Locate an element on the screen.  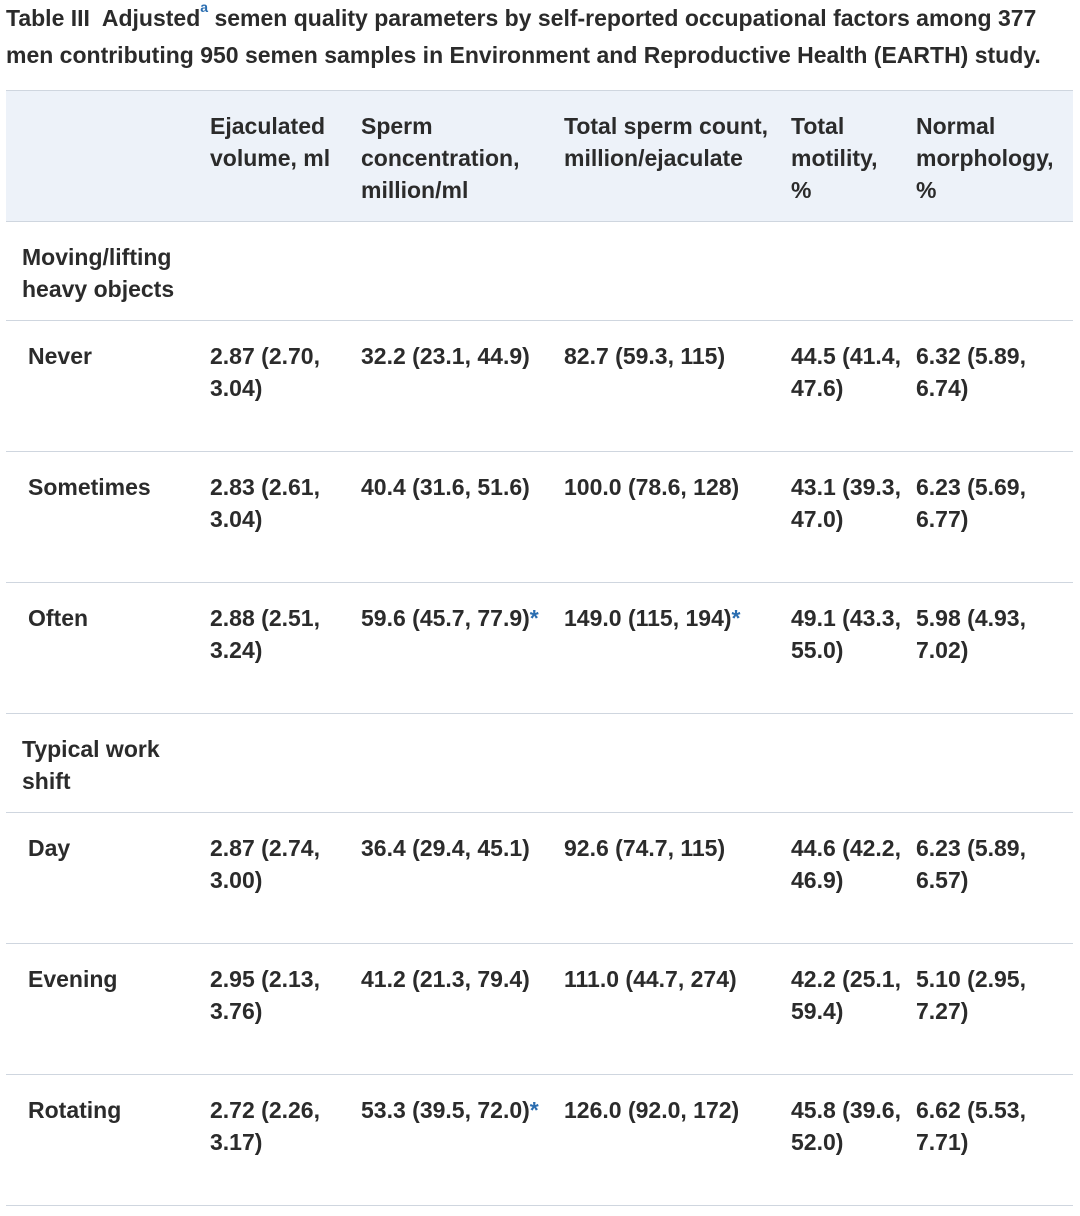
cell-value: 6.32 (5.89, 6.74) is located at coordinates (971, 372).